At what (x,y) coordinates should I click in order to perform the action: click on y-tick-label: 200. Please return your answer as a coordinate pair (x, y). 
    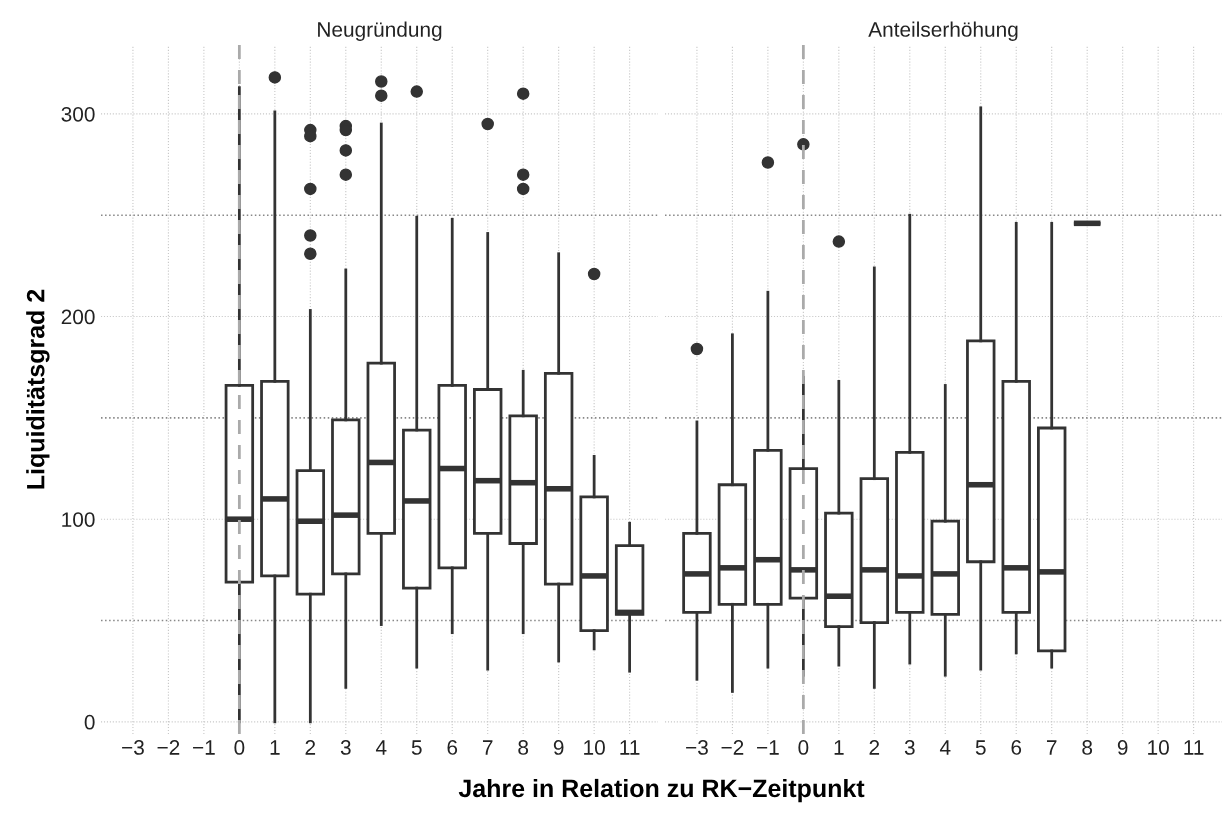
    Looking at the image, I should click on (78, 317).